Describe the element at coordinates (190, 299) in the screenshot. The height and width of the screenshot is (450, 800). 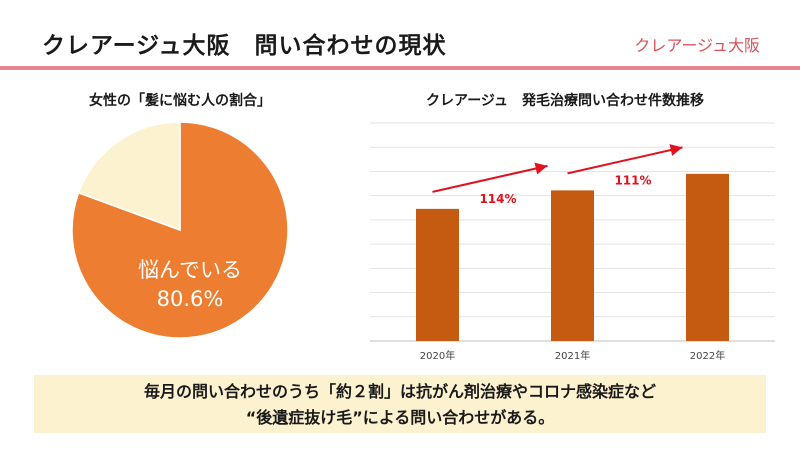
I see `pie-slice-value-label: 80.6%` at that location.